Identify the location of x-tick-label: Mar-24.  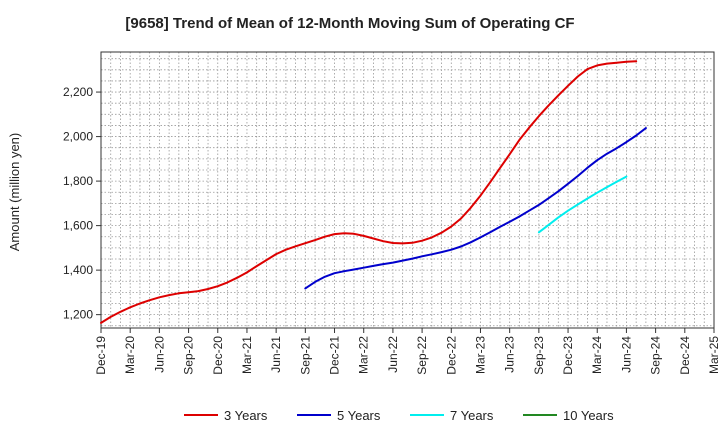
(597, 355).